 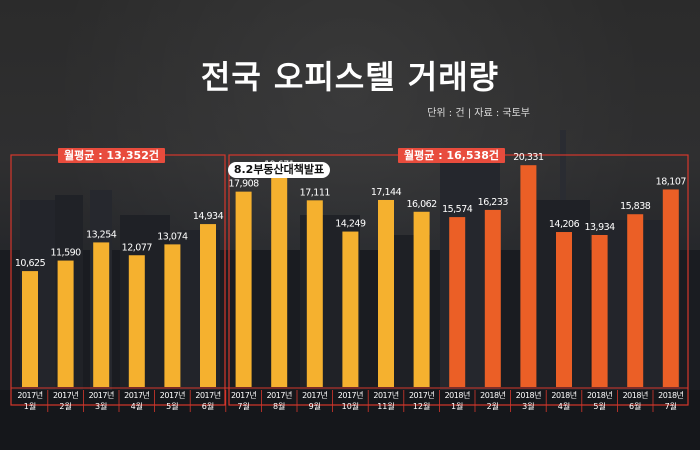 What do you see at coordinates (315, 406) in the screenshot?
I see `x-tick-month-label: 9월` at bounding box center [315, 406].